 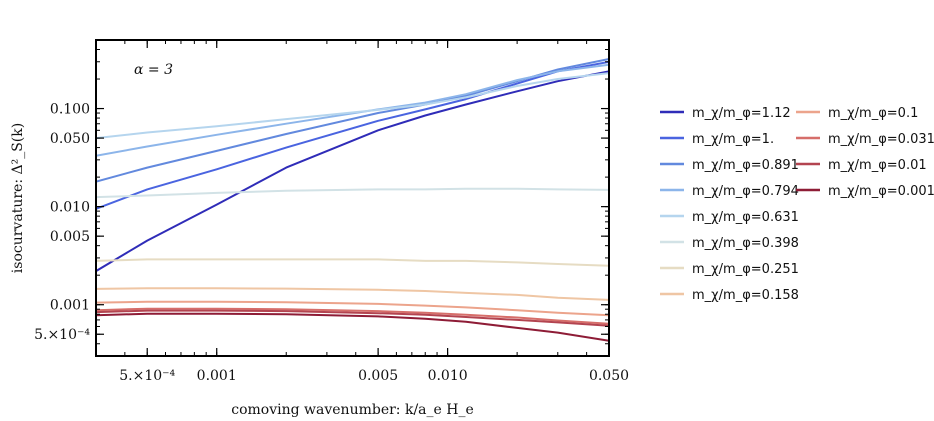 What do you see at coordinates (873, 113) in the screenshot?
I see `legend-label-8: m_χ/m_φ=0.1` at bounding box center [873, 113].